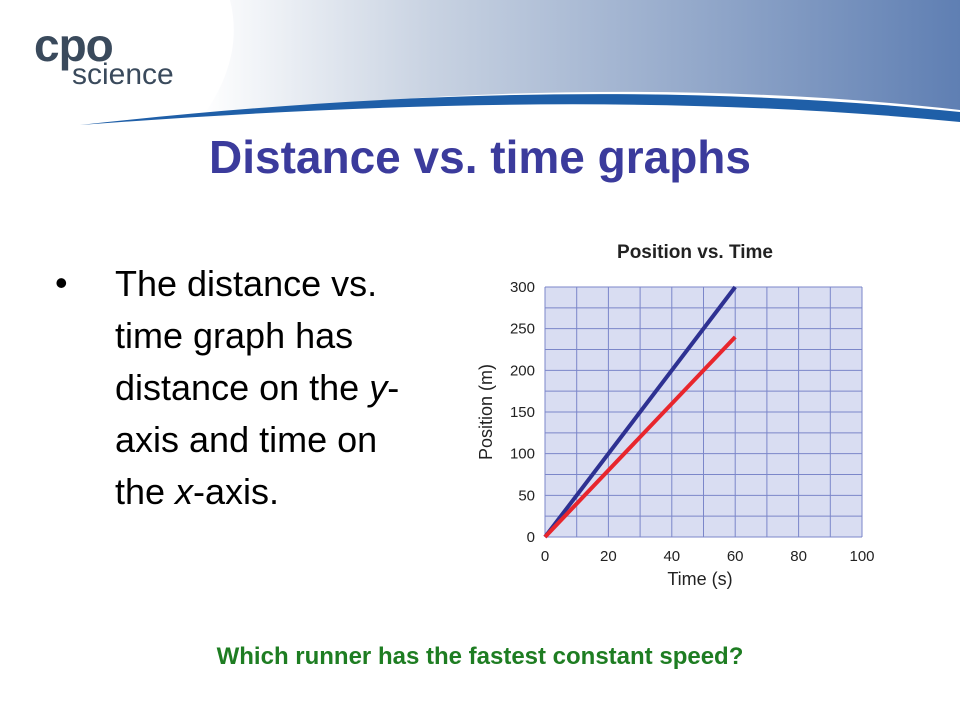 The height and width of the screenshot is (720, 960). I want to click on y-tick-label: 50, so click(526, 495).